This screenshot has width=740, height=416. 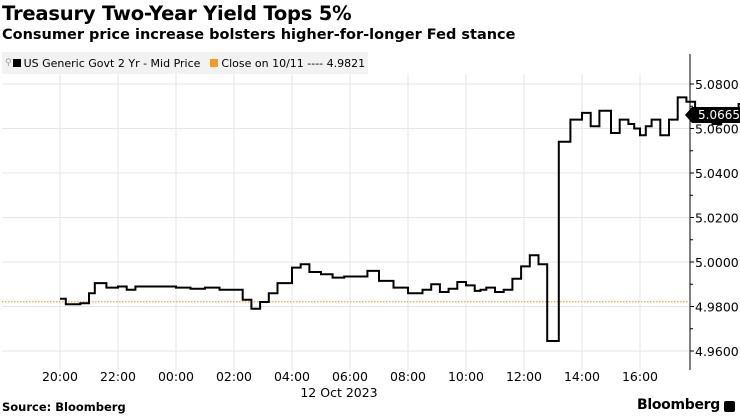 I want to click on y-tick-label: 5.0200, so click(x=717, y=218).